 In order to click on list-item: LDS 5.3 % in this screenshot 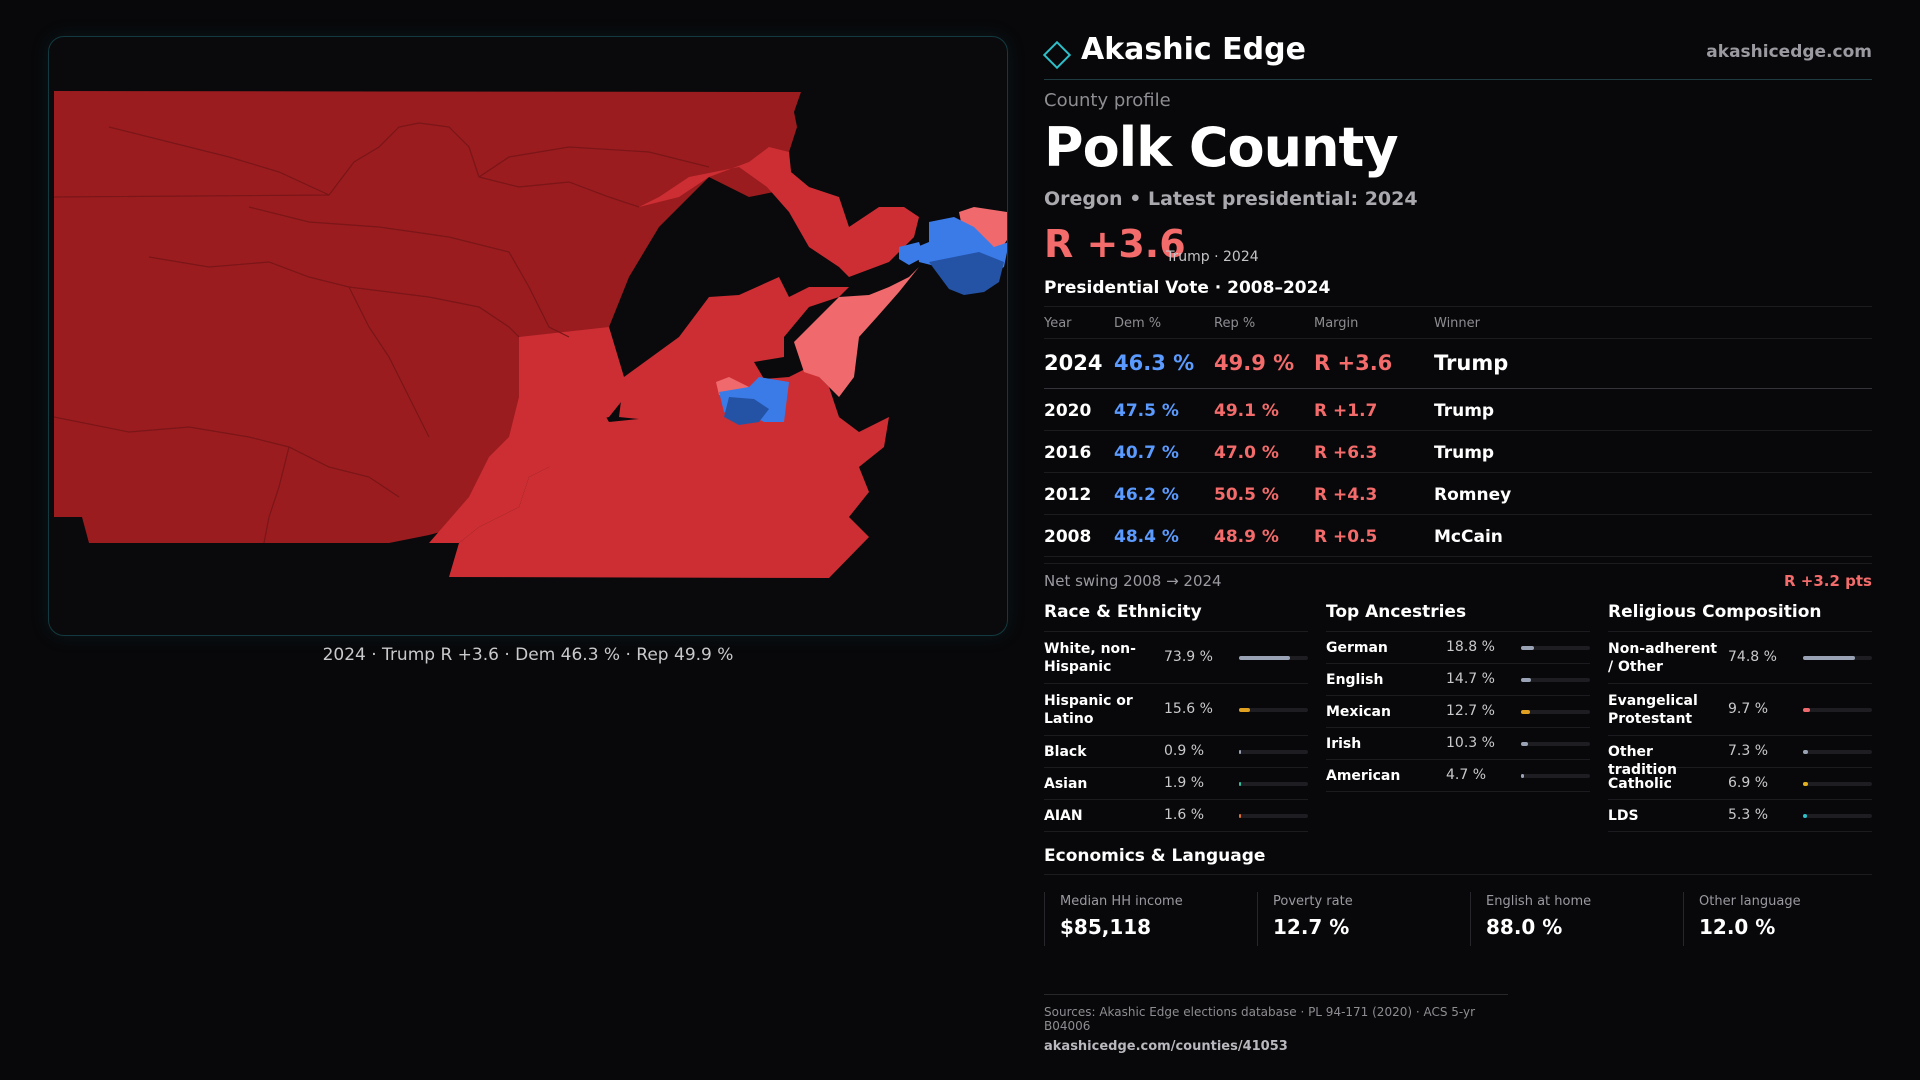, I will do `click(1740, 816)`.